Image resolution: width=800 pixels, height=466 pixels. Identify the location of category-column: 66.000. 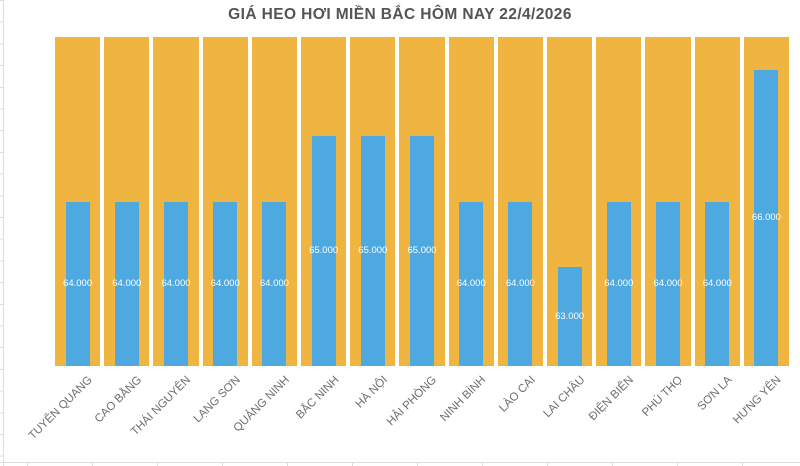
(766, 201).